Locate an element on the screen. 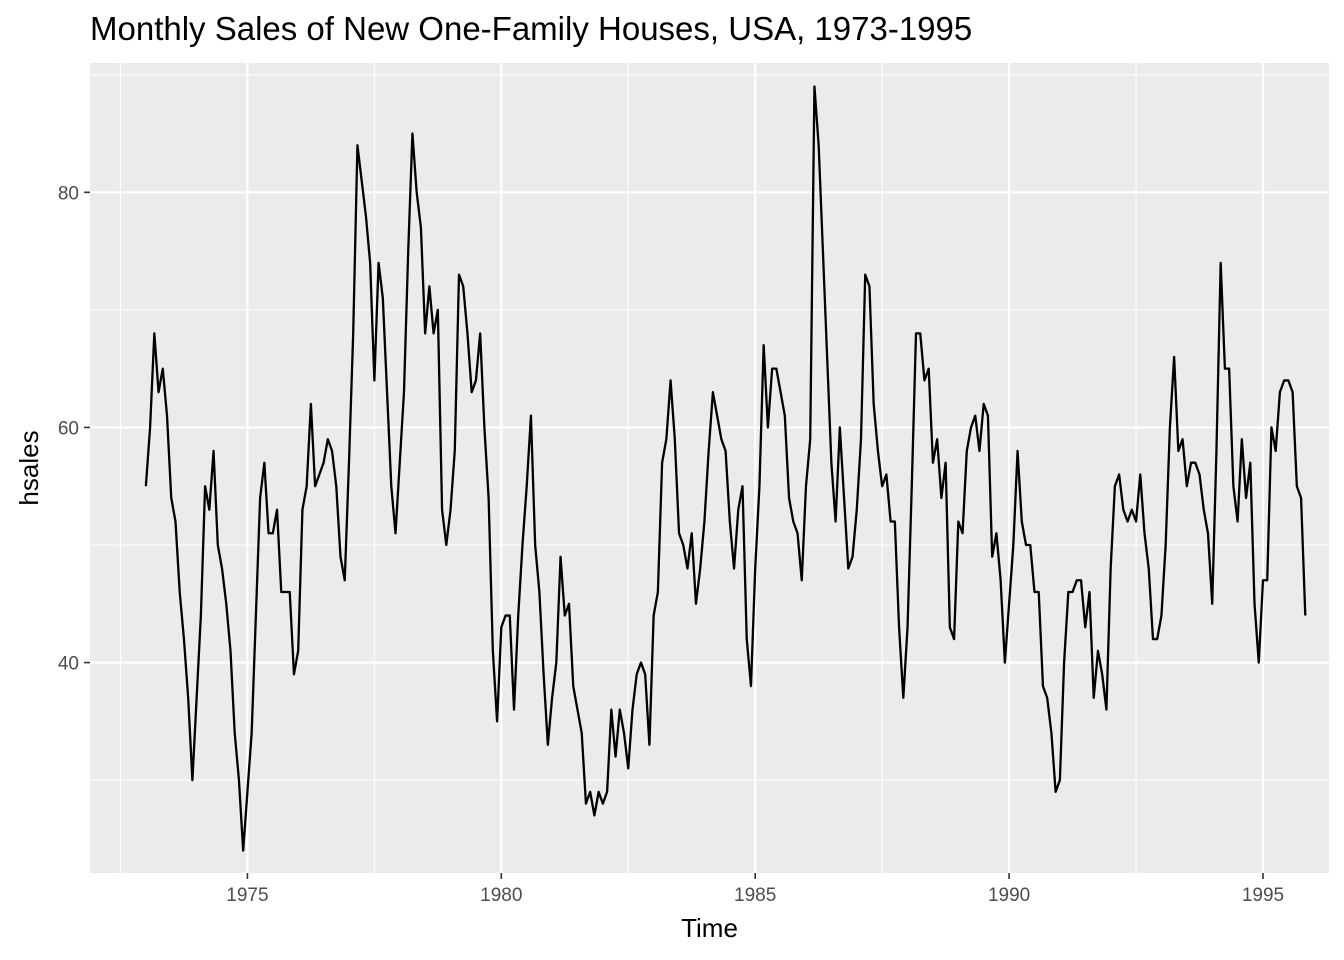 Image resolution: width=1344 pixels, height=960 pixels. y-tick-label-2: 80 is located at coordinates (68, 193).